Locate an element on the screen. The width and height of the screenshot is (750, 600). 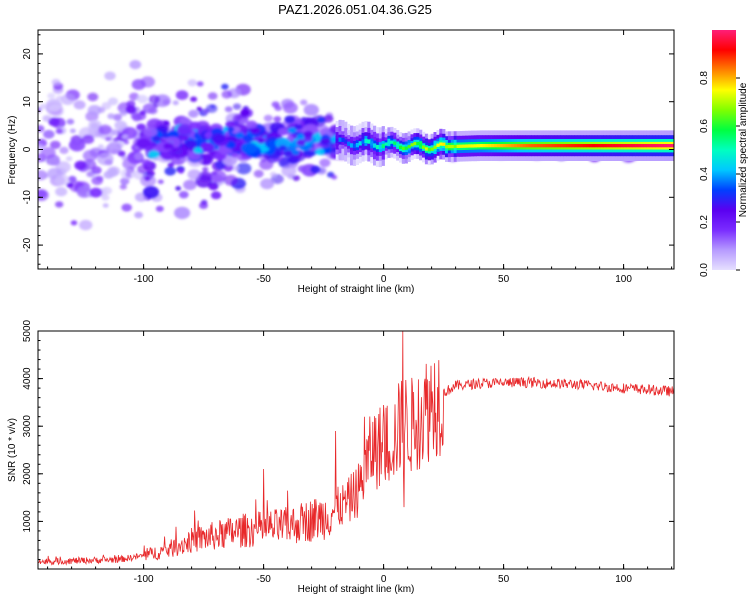
x-tick-label: -100 is located at coordinates (144, 579).